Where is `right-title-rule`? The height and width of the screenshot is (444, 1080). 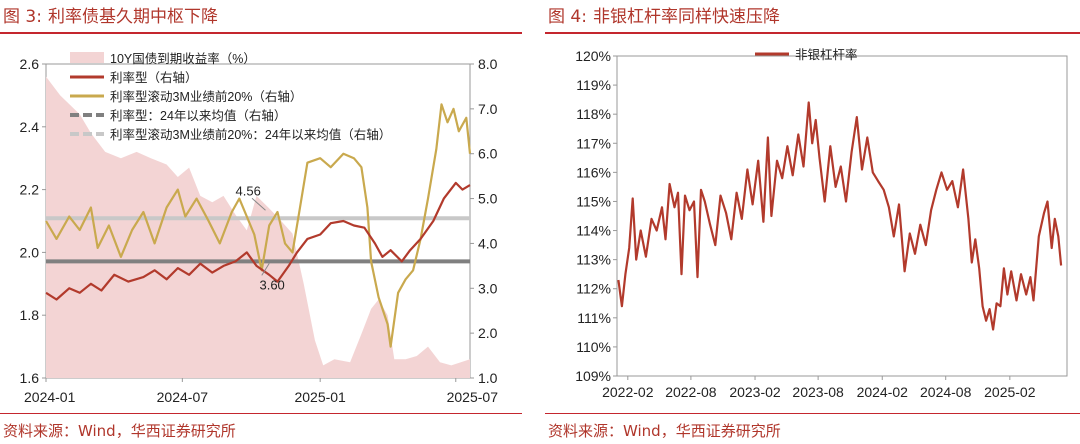
right-title-rule is located at coordinates (812, 33).